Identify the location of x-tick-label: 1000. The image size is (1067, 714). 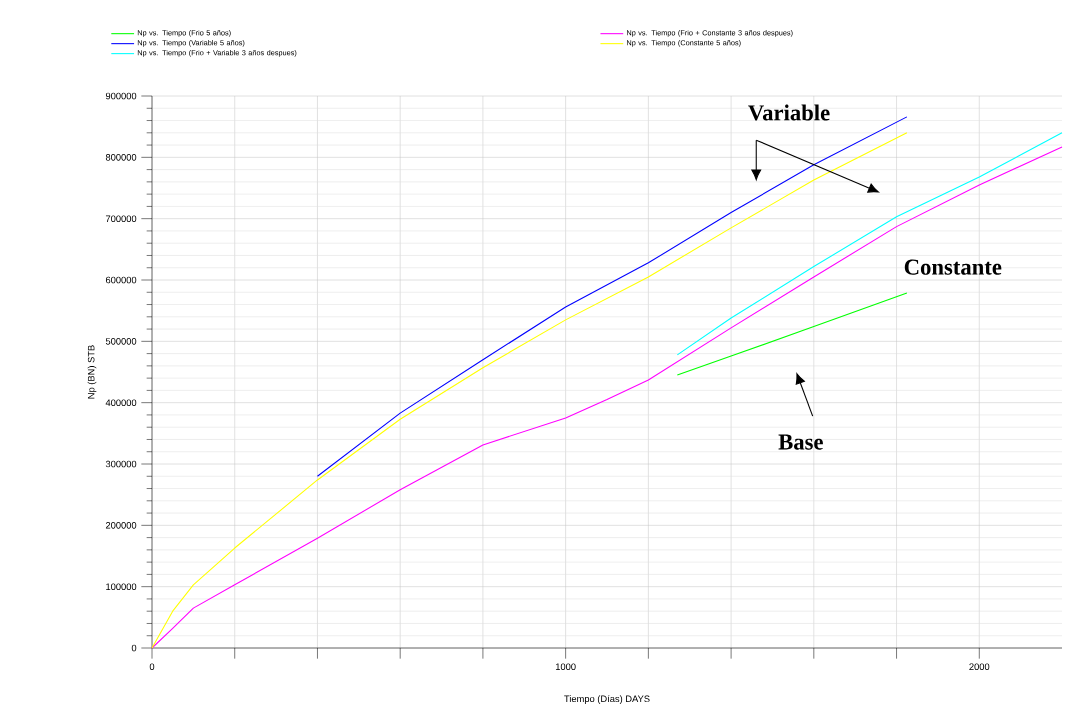
(565, 666).